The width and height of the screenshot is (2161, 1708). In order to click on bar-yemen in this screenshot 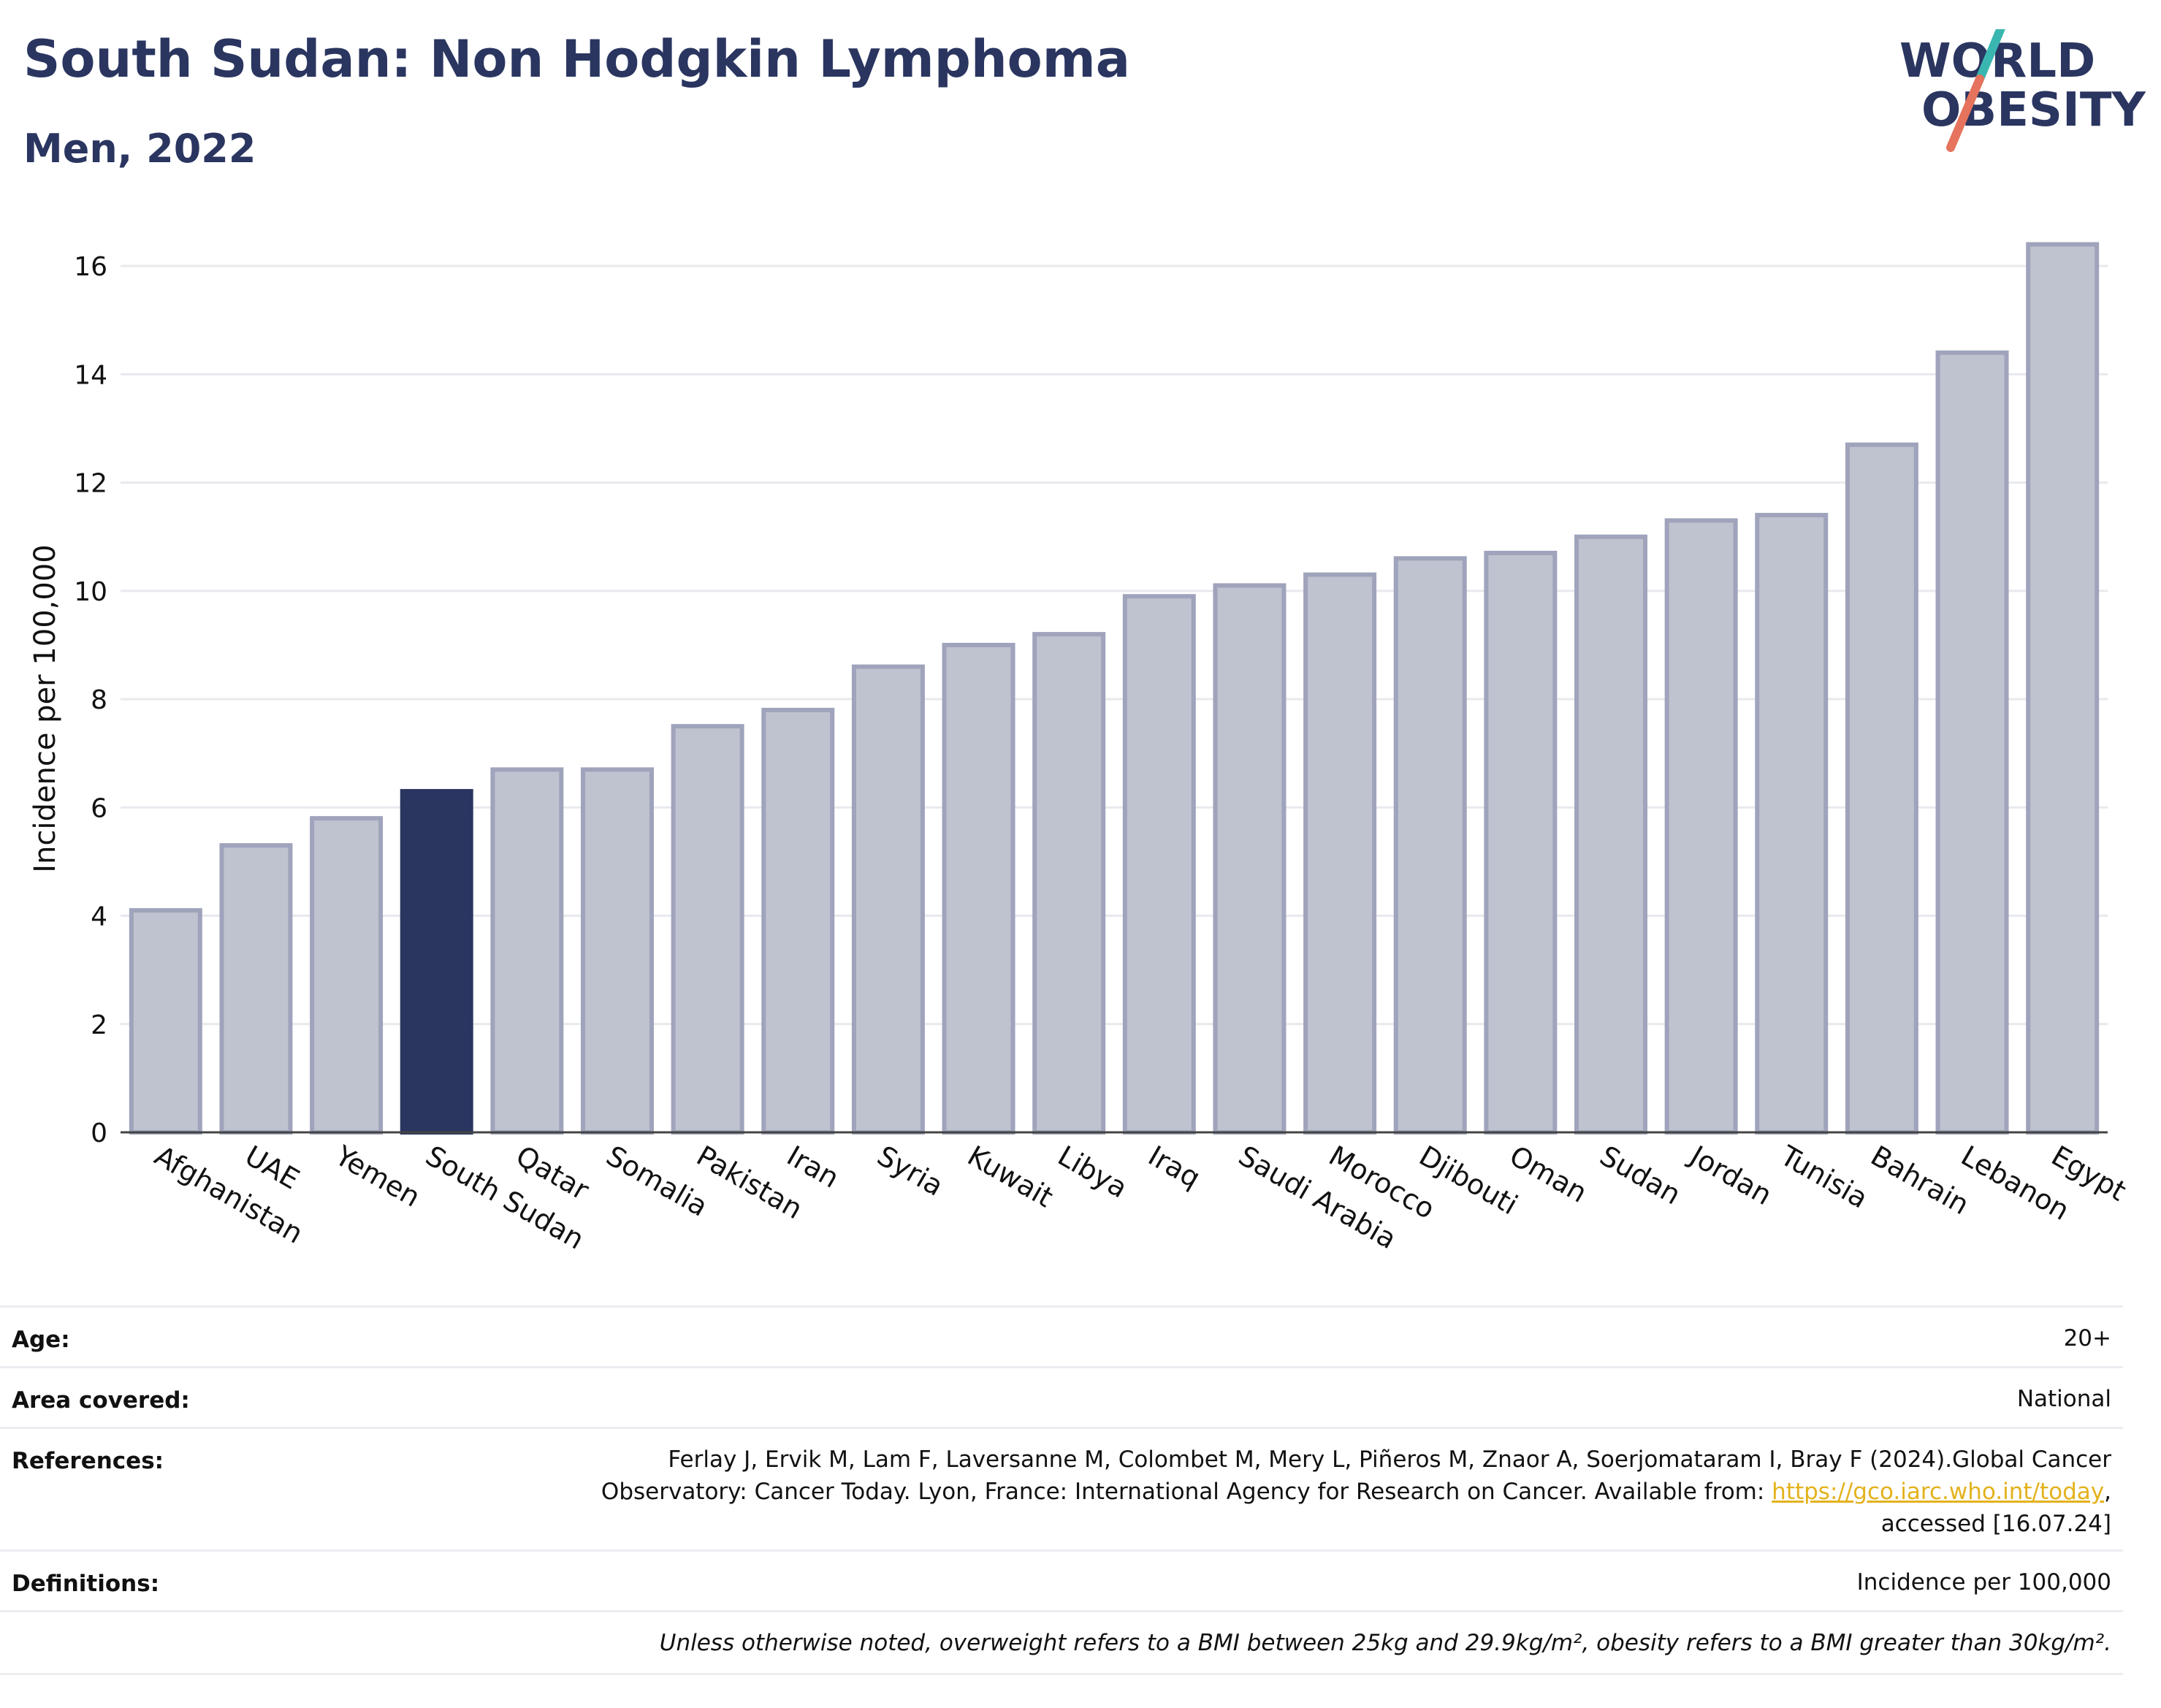, I will do `click(347, 976)`.